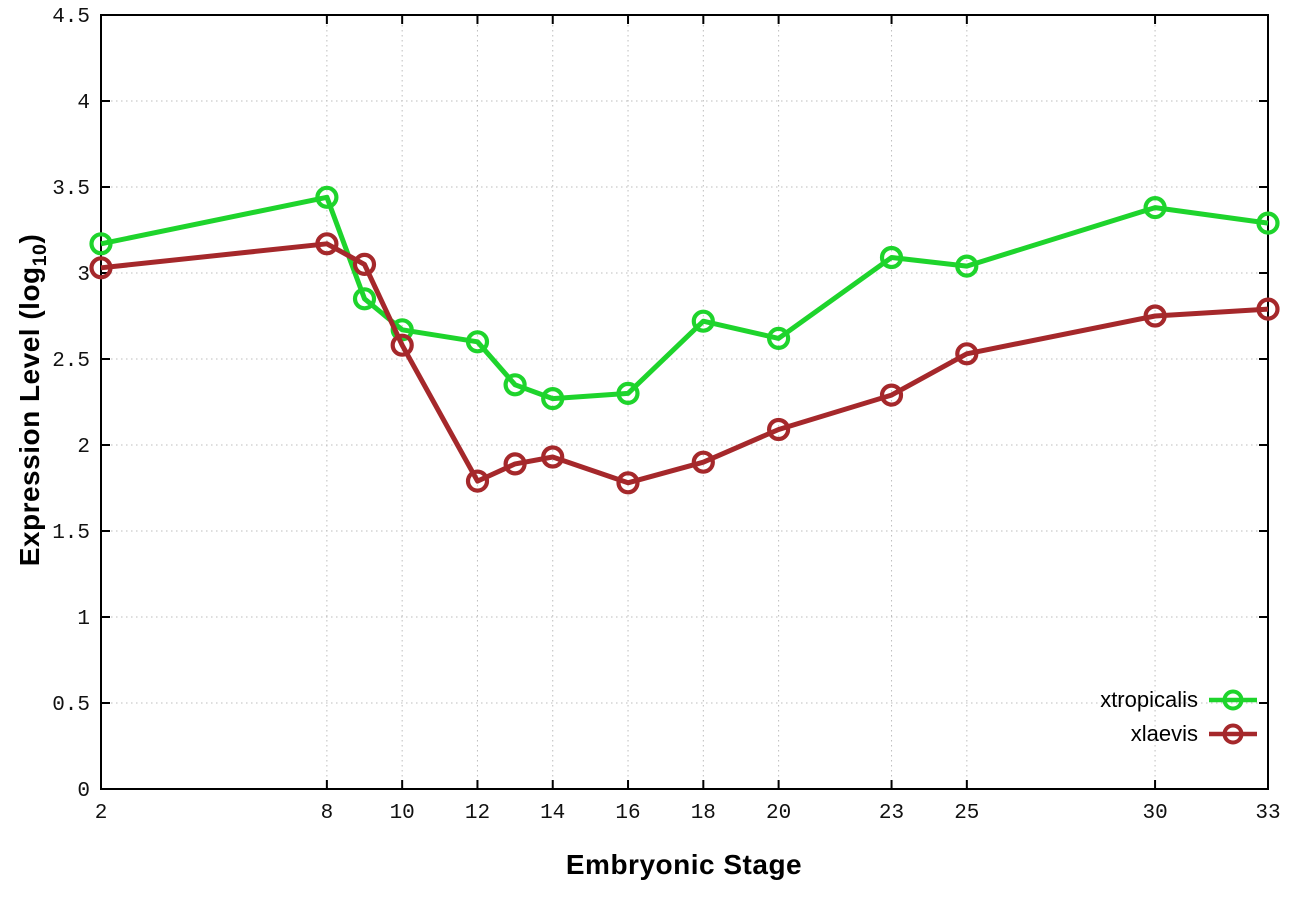  I want to click on legend-item-xtropicalis: xtropicalis, so click(1179, 700).